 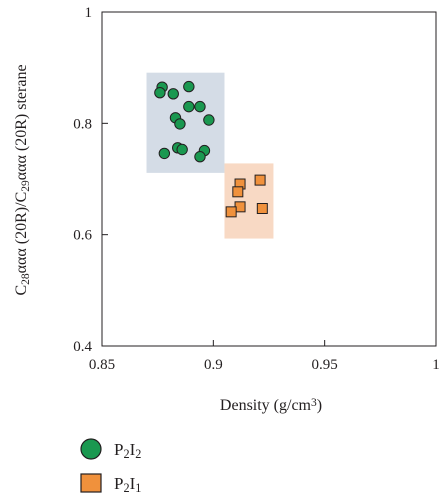 What do you see at coordinates (22, 179) in the screenshot?
I see `y-axis-title: C28ααα (20R)/C29ααα (20R) sterane` at bounding box center [22, 179].